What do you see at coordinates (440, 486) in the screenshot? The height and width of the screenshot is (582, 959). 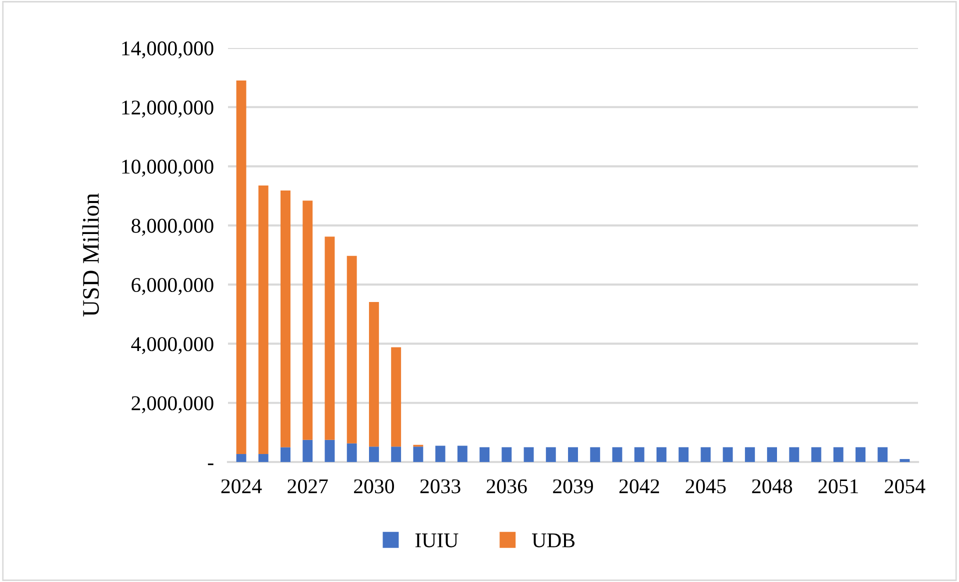 I see `x-tick-label: 2033` at bounding box center [440, 486].